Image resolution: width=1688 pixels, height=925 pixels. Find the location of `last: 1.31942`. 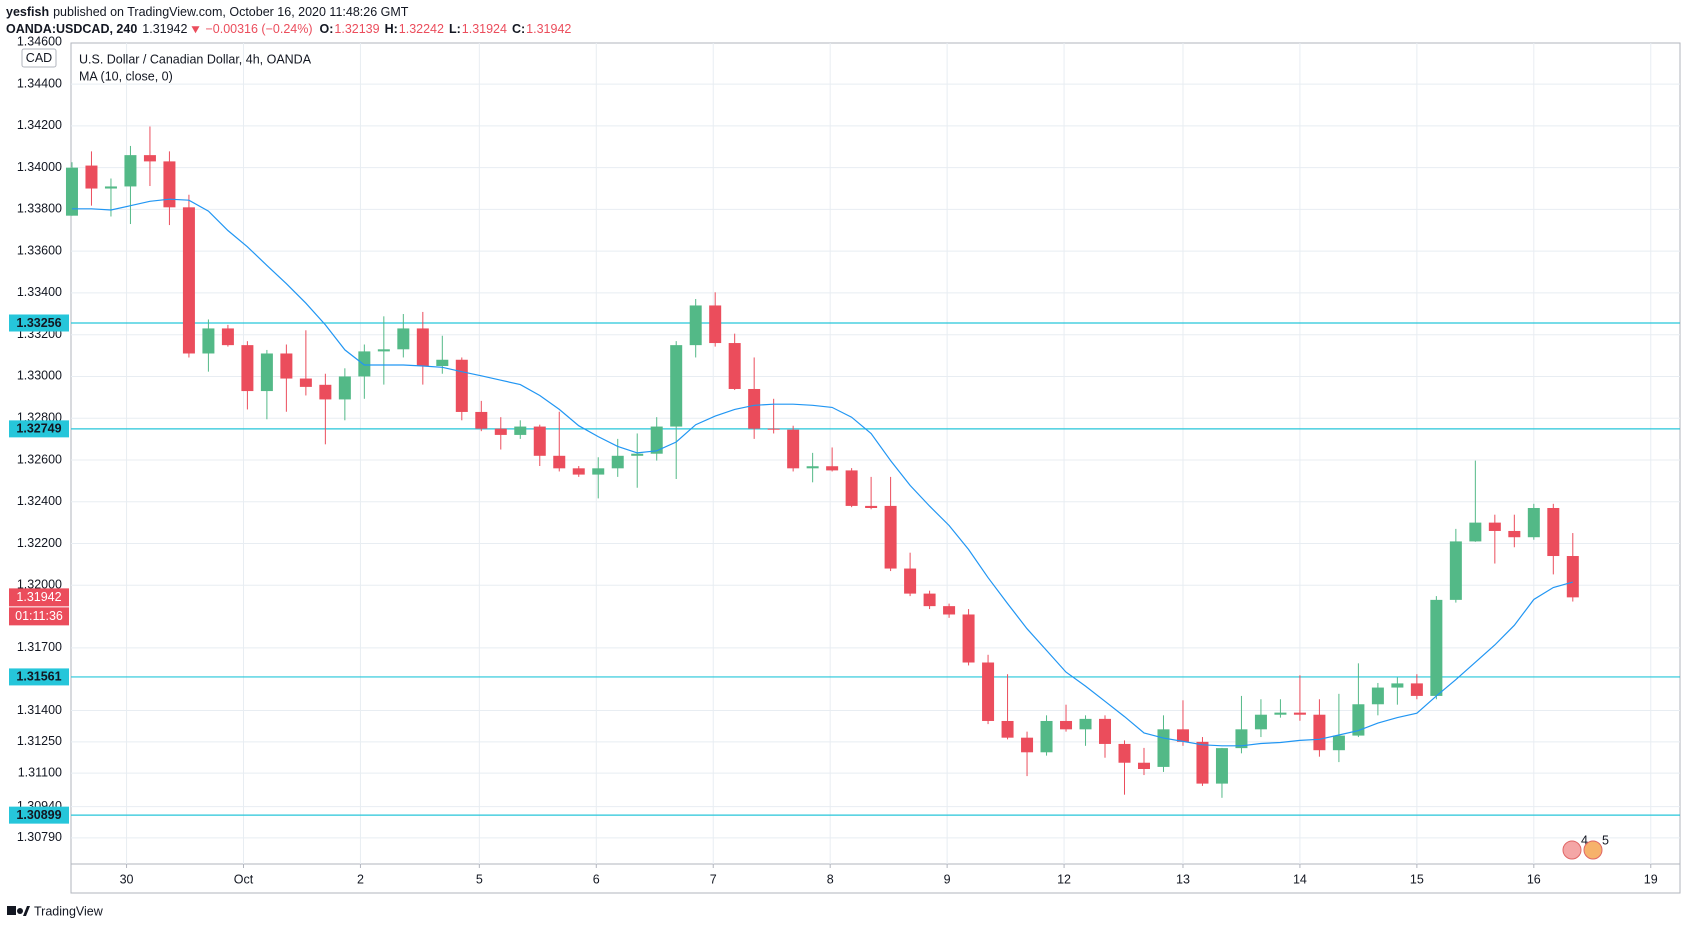

last: 1.31942 is located at coordinates (164, 29).